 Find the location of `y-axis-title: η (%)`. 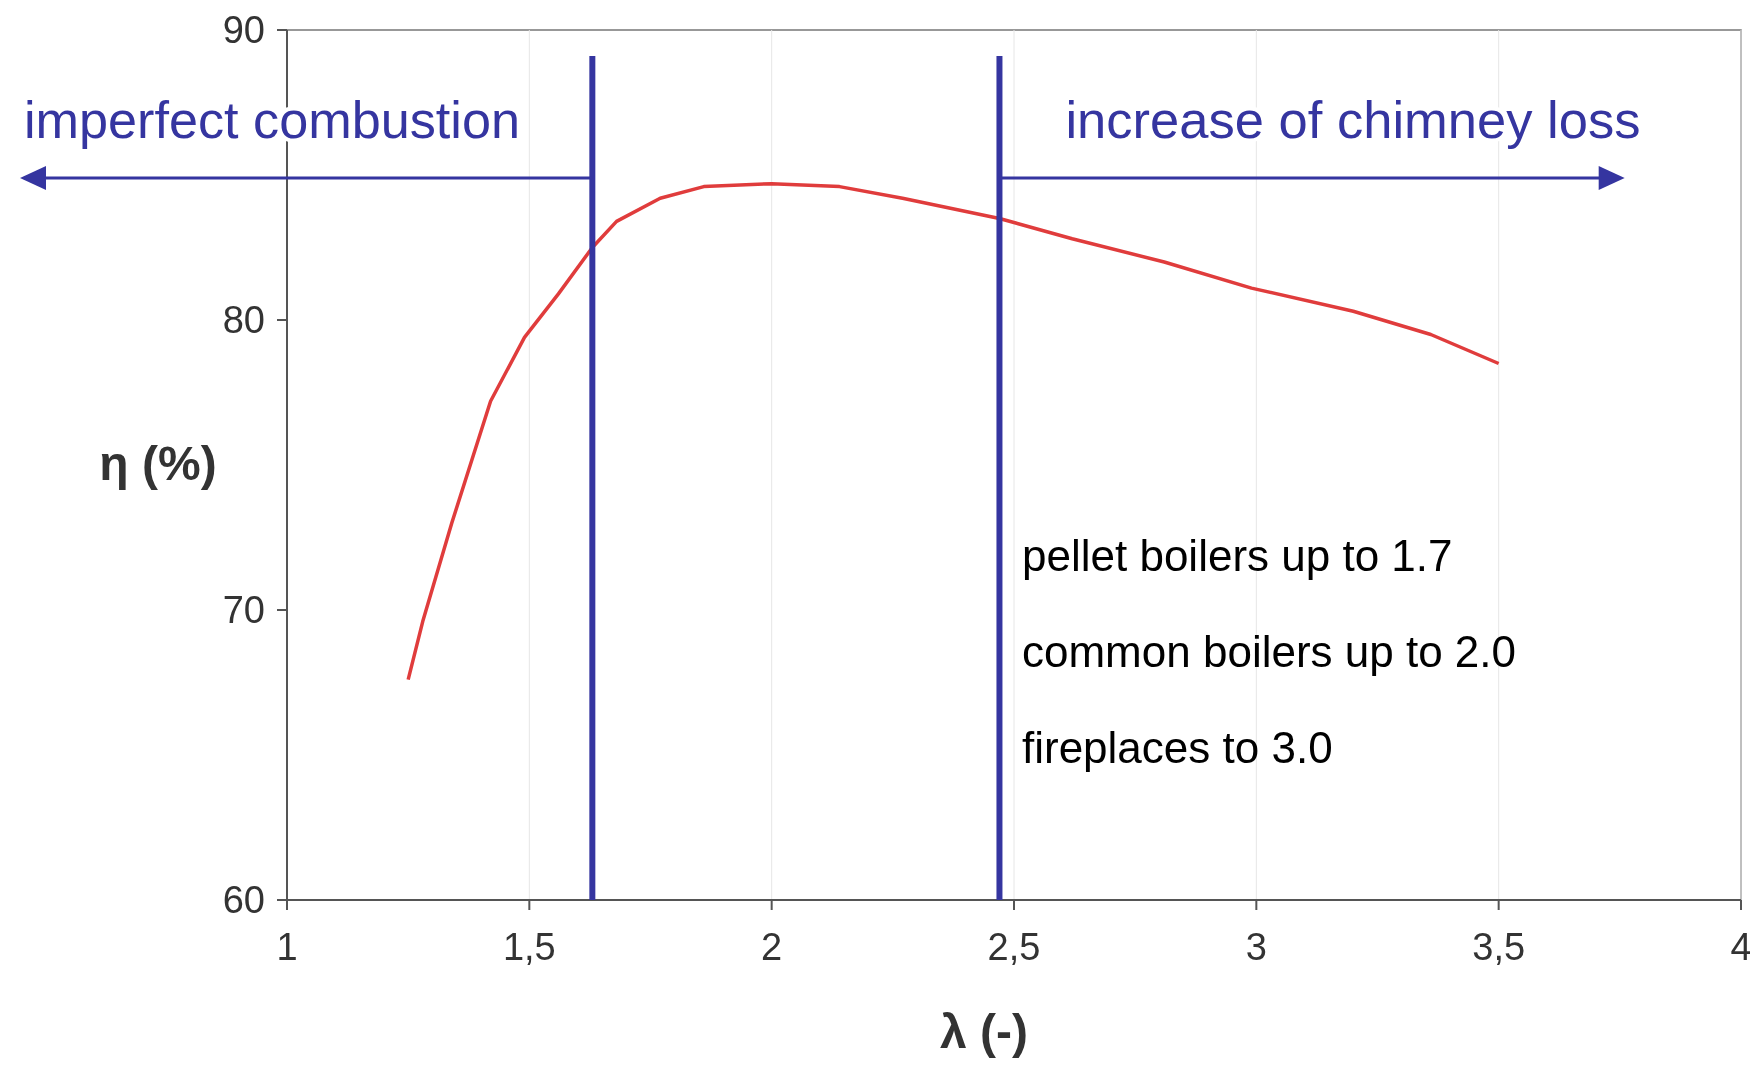

y-axis-title: η (%) is located at coordinates (158, 463).